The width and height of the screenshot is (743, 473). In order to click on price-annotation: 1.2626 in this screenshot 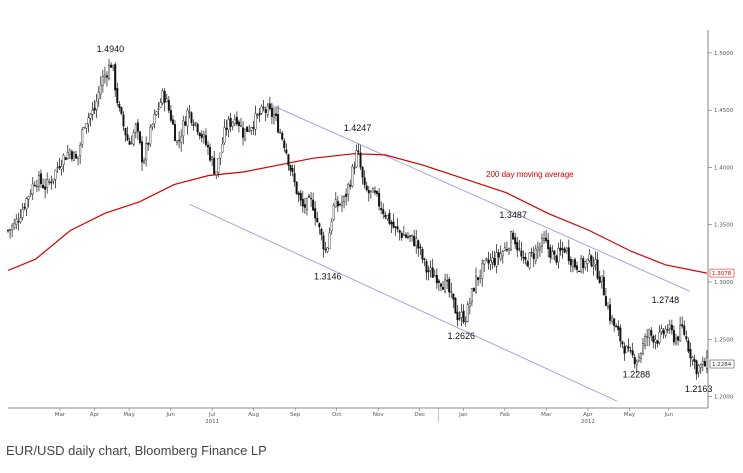, I will do `click(461, 336)`.